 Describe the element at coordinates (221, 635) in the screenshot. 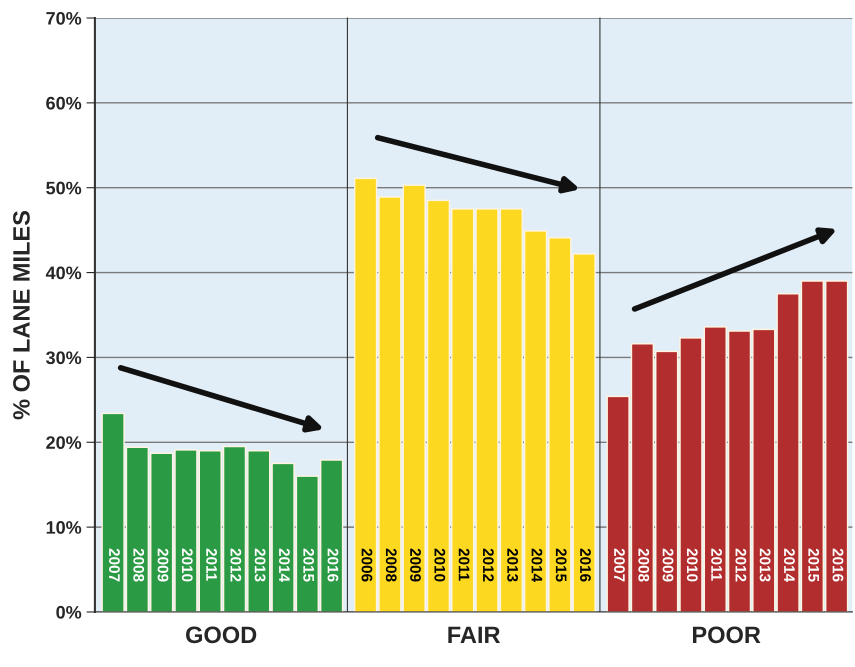

I see `x-axis-title: GOOD` at that location.